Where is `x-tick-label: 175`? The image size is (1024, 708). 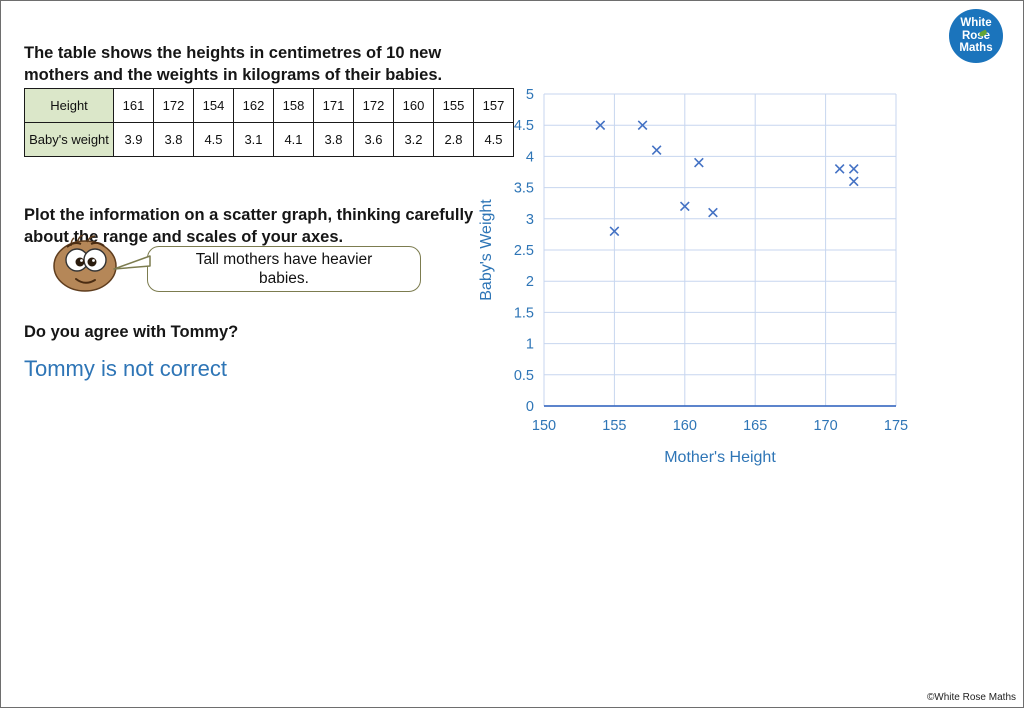 x-tick-label: 175 is located at coordinates (896, 426).